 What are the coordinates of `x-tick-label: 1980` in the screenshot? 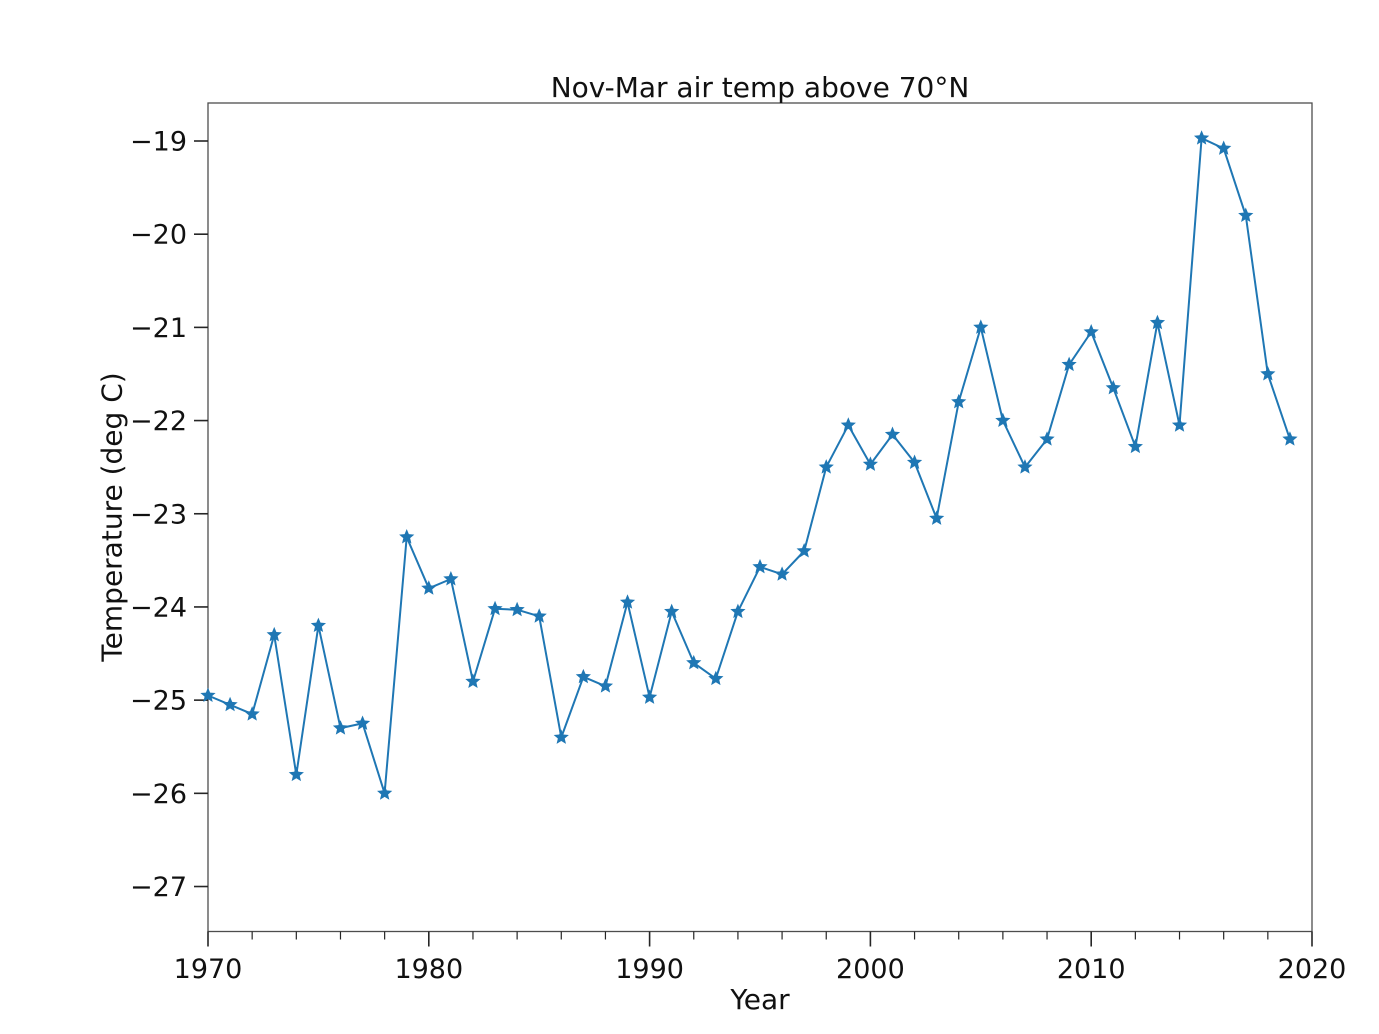 It's located at (428, 969).